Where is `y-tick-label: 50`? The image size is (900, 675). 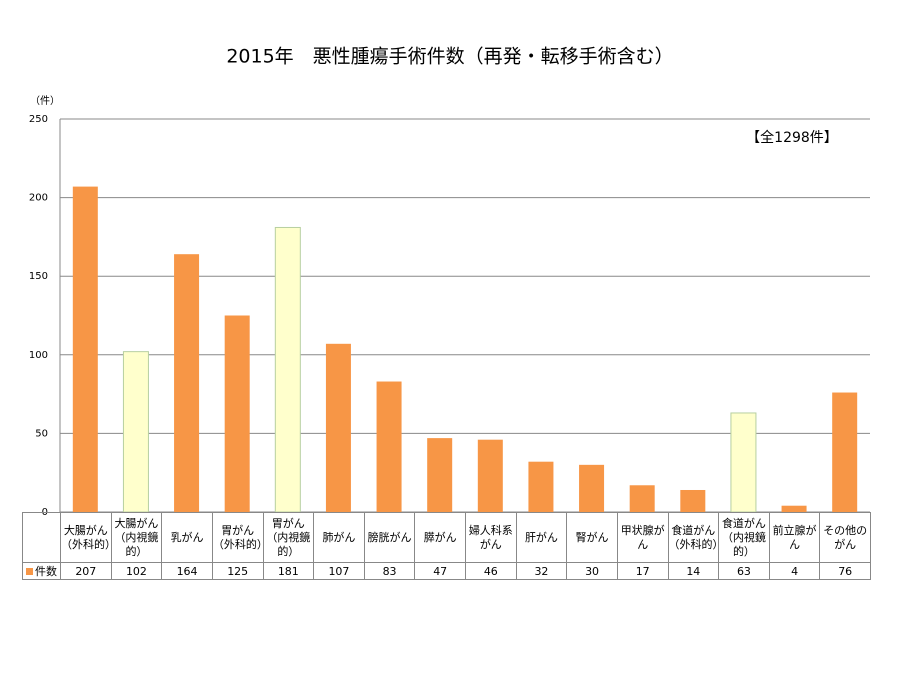 y-tick-label: 50 is located at coordinates (41, 433).